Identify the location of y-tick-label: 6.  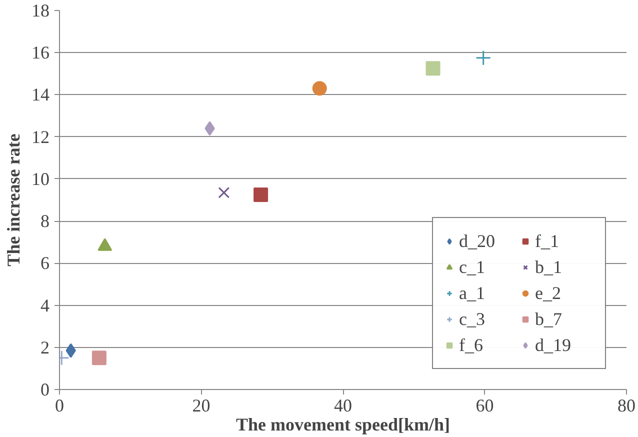
(45, 263).